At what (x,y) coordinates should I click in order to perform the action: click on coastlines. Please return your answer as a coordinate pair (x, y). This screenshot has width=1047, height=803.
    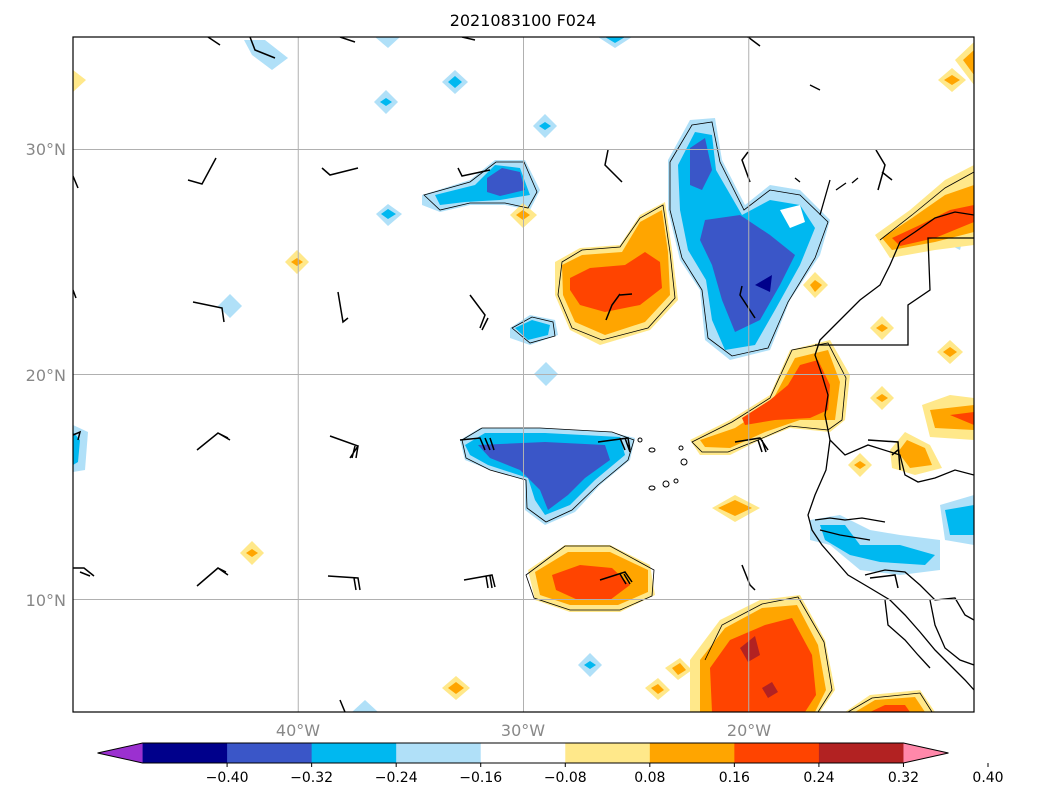
    Looking at the image, I should click on (884, 387).